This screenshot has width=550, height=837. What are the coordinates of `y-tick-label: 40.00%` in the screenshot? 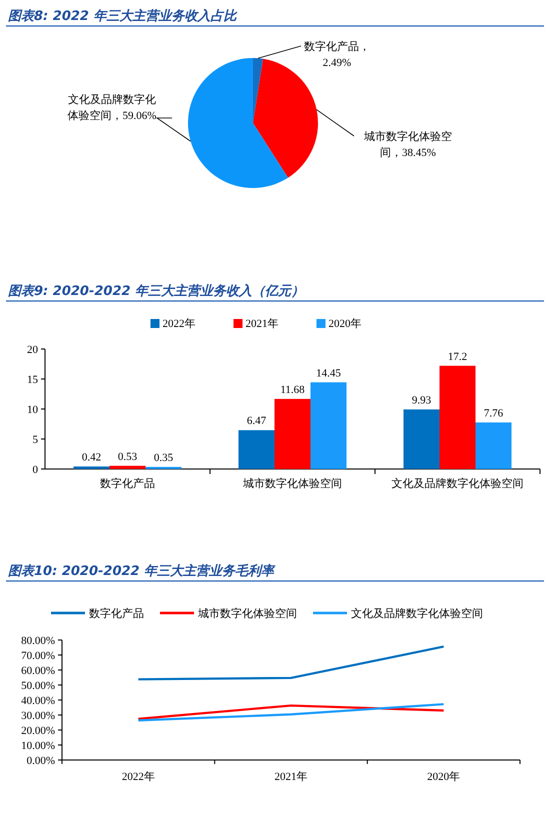 It's located at (38, 701).